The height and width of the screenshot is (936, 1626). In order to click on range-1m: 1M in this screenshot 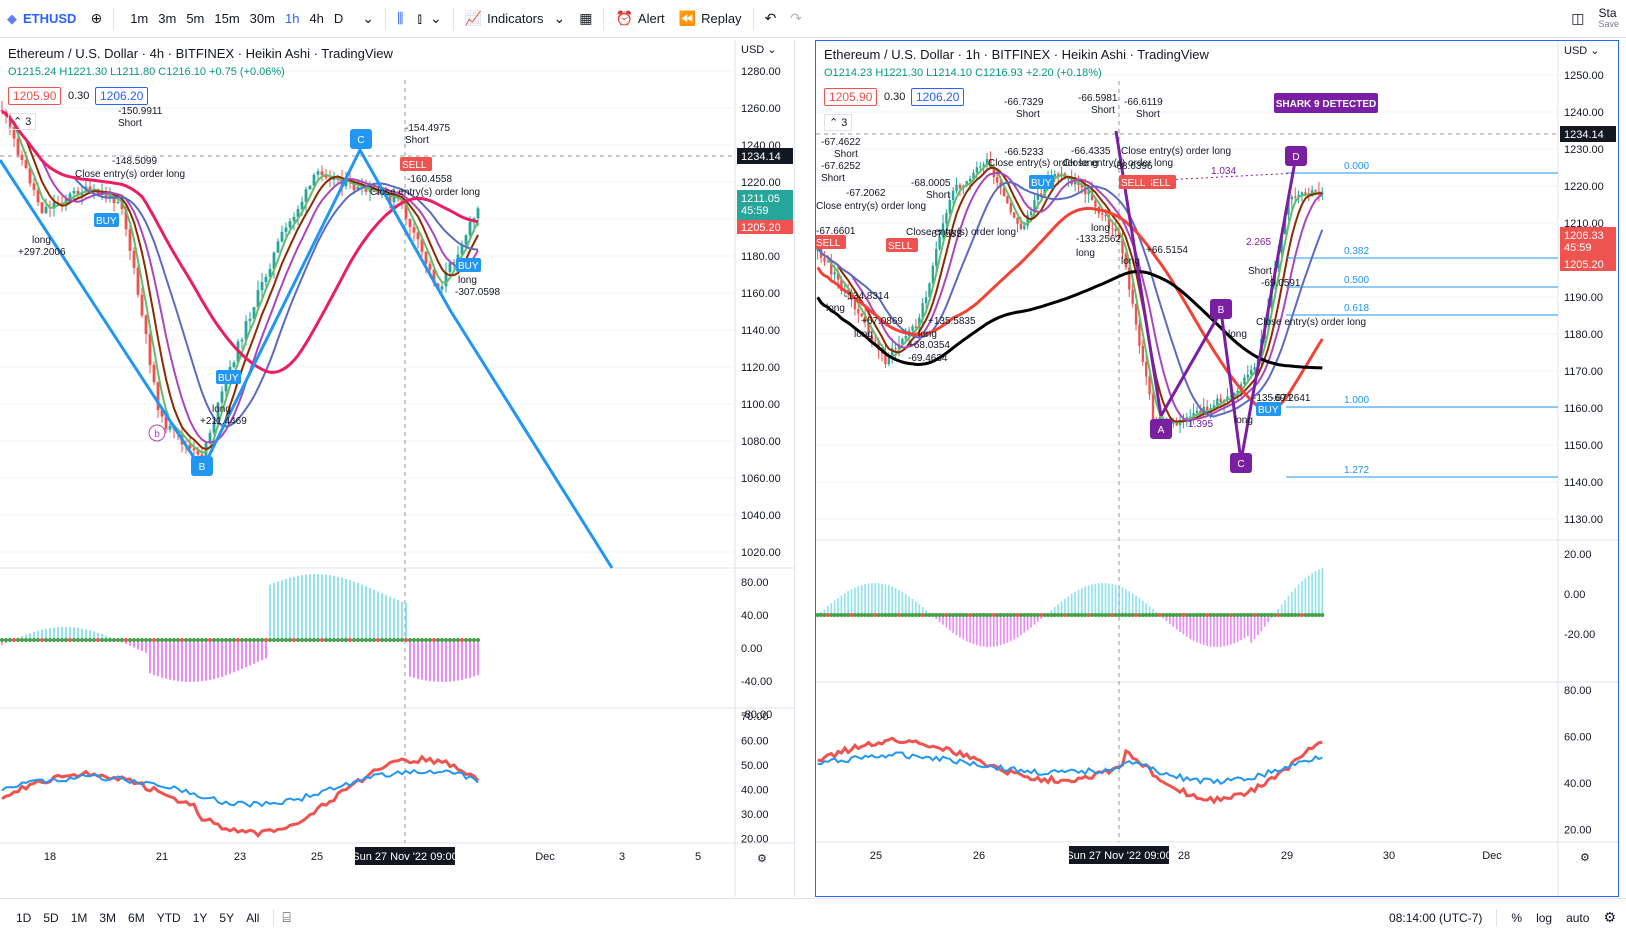, I will do `click(79, 917)`.